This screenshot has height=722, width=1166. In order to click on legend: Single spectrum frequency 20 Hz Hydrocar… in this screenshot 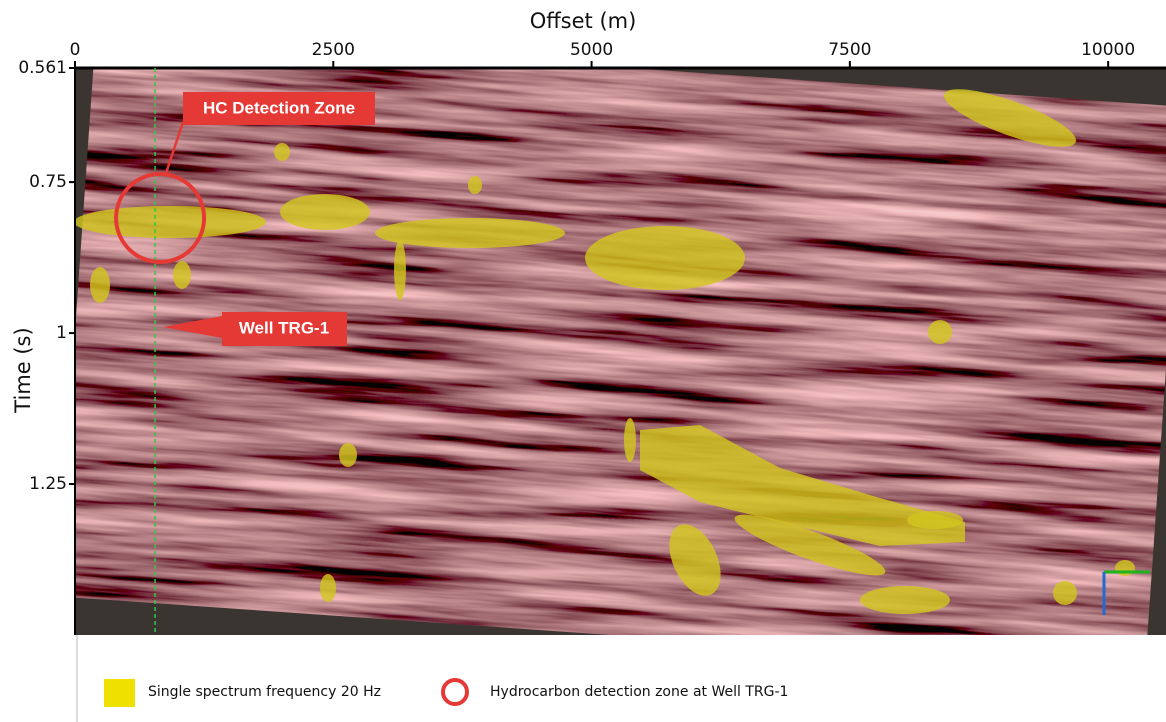, I will do `click(446, 692)`.